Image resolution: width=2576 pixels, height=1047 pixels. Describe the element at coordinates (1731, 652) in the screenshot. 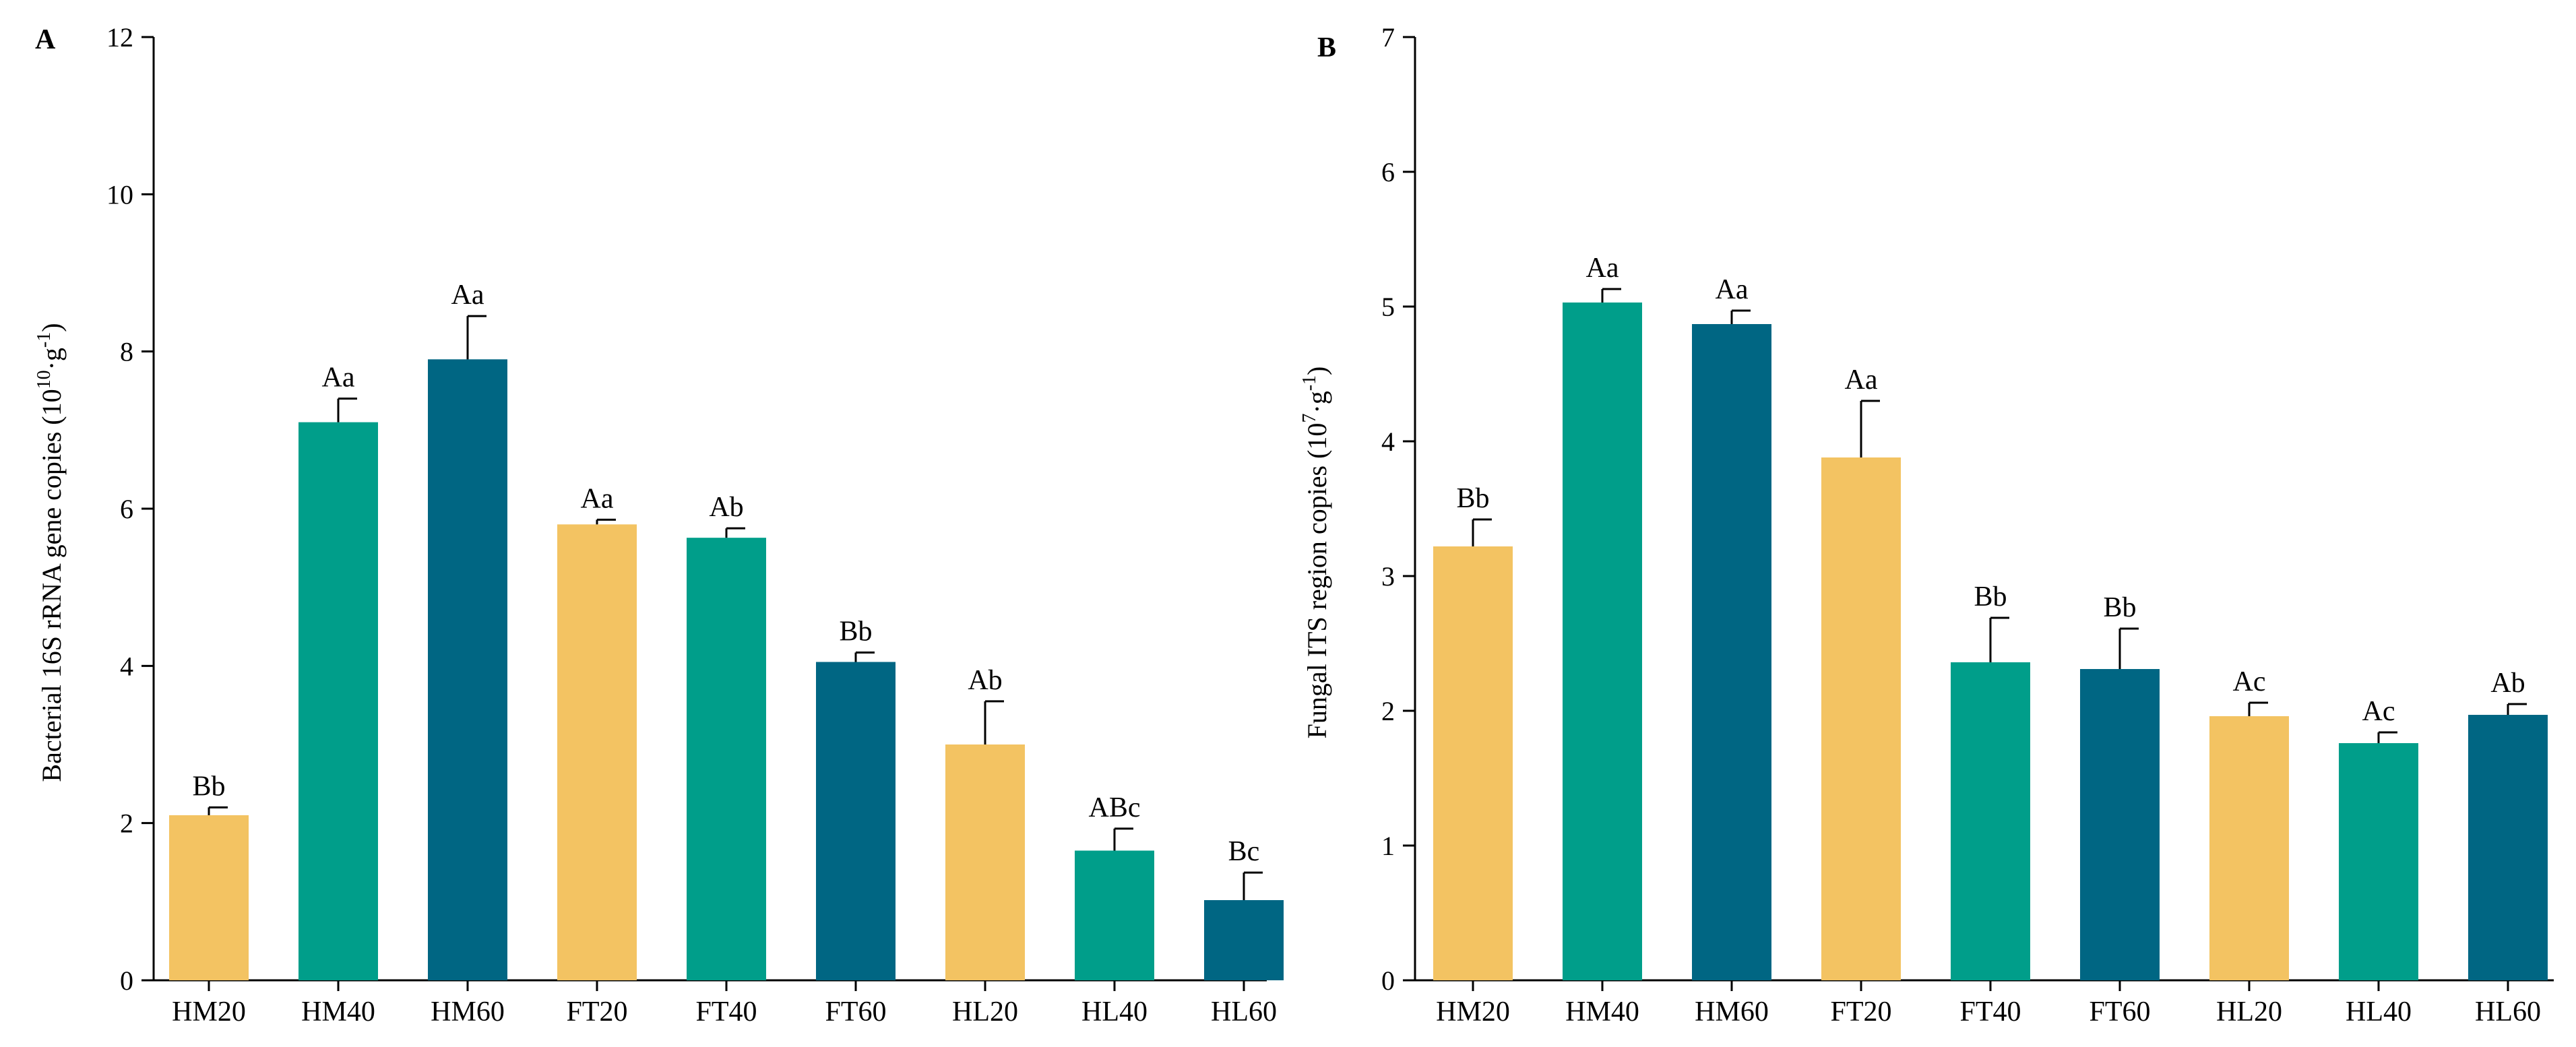

I see `panel-b-bar-hm60` at that location.